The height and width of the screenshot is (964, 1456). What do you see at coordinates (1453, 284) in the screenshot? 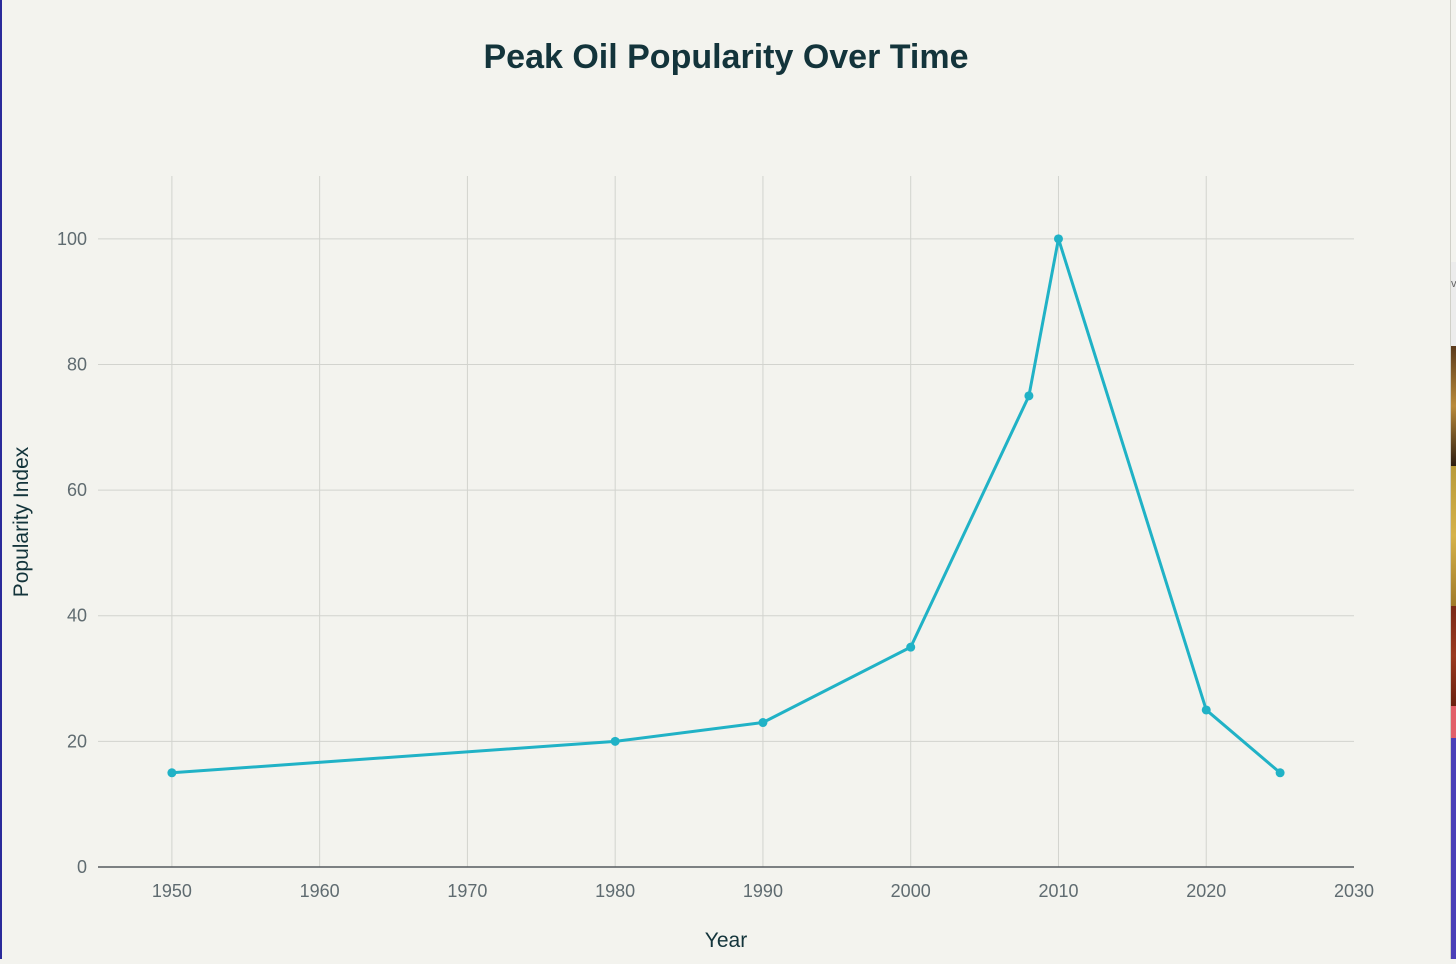
I see `strip-letter: v` at bounding box center [1453, 284].